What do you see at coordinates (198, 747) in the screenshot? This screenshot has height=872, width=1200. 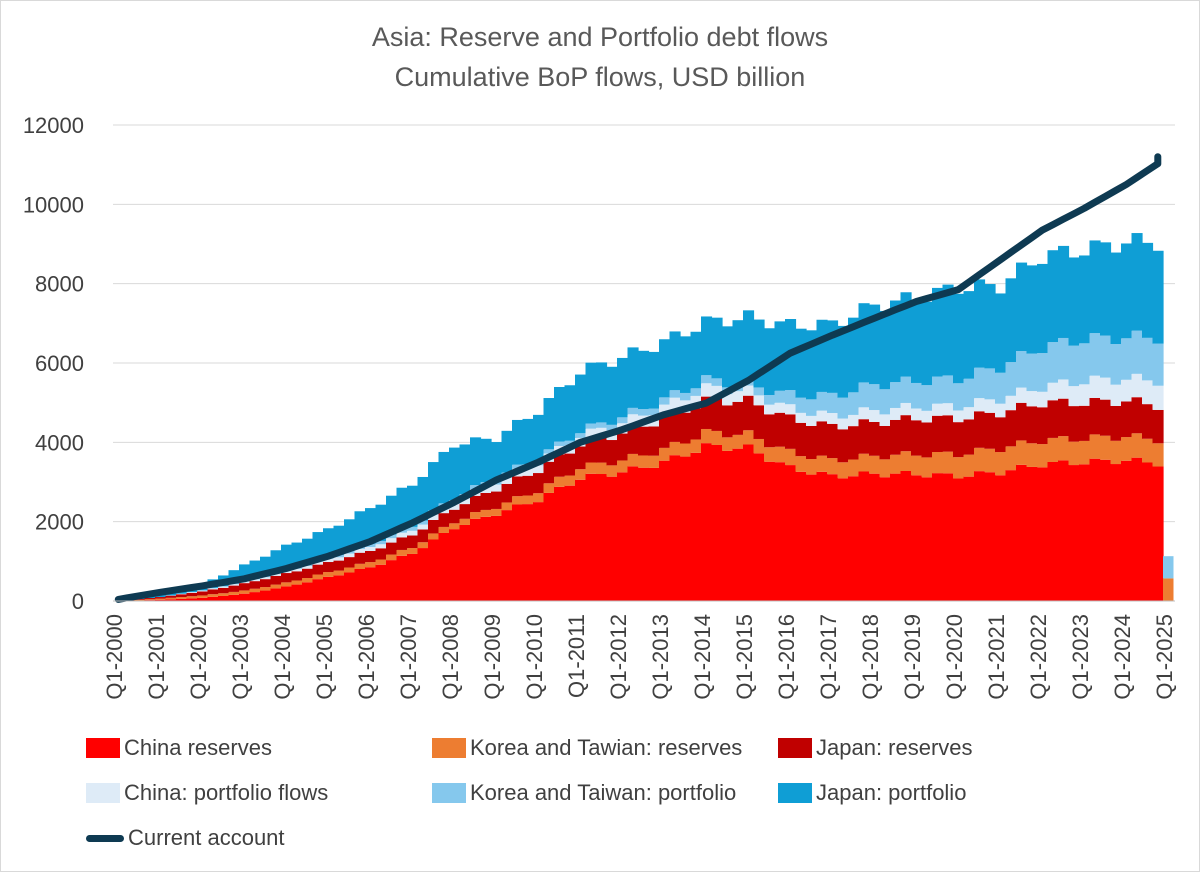 I see `legend-label: China reserves` at bounding box center [198, 747].